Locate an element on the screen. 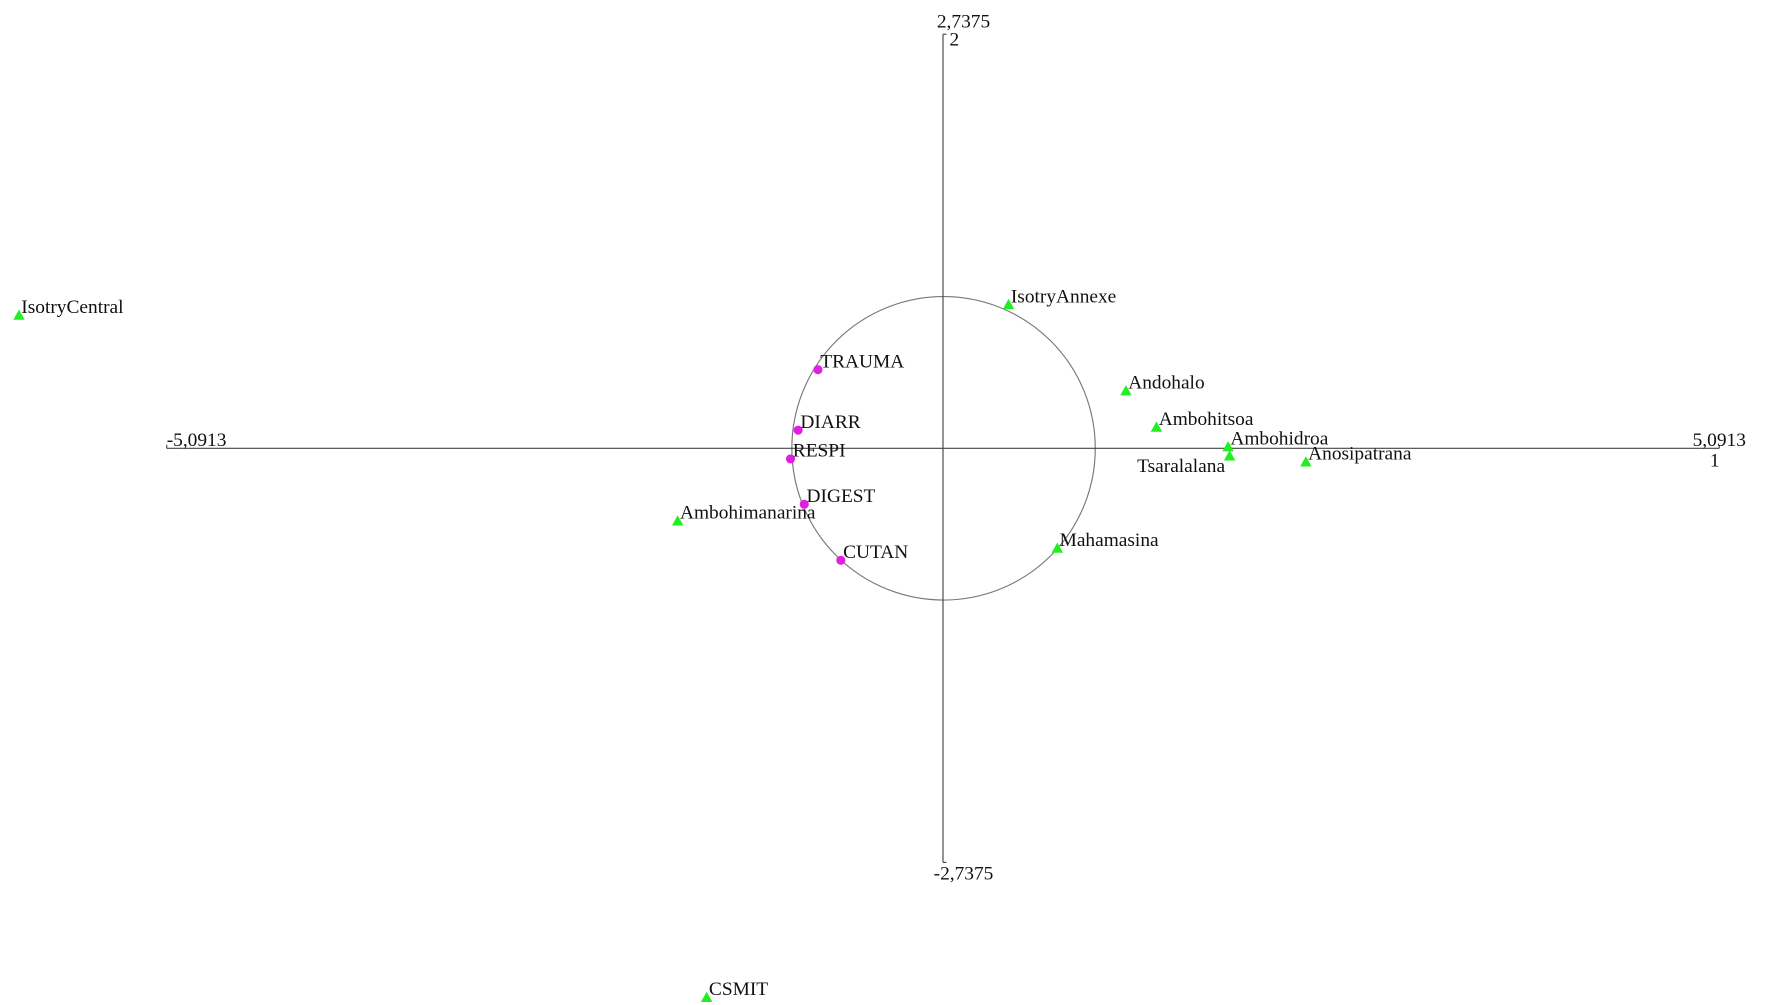 The image size is (1789, 1005). point-label: Ambohidroa is located at coordinates (1279, 439).